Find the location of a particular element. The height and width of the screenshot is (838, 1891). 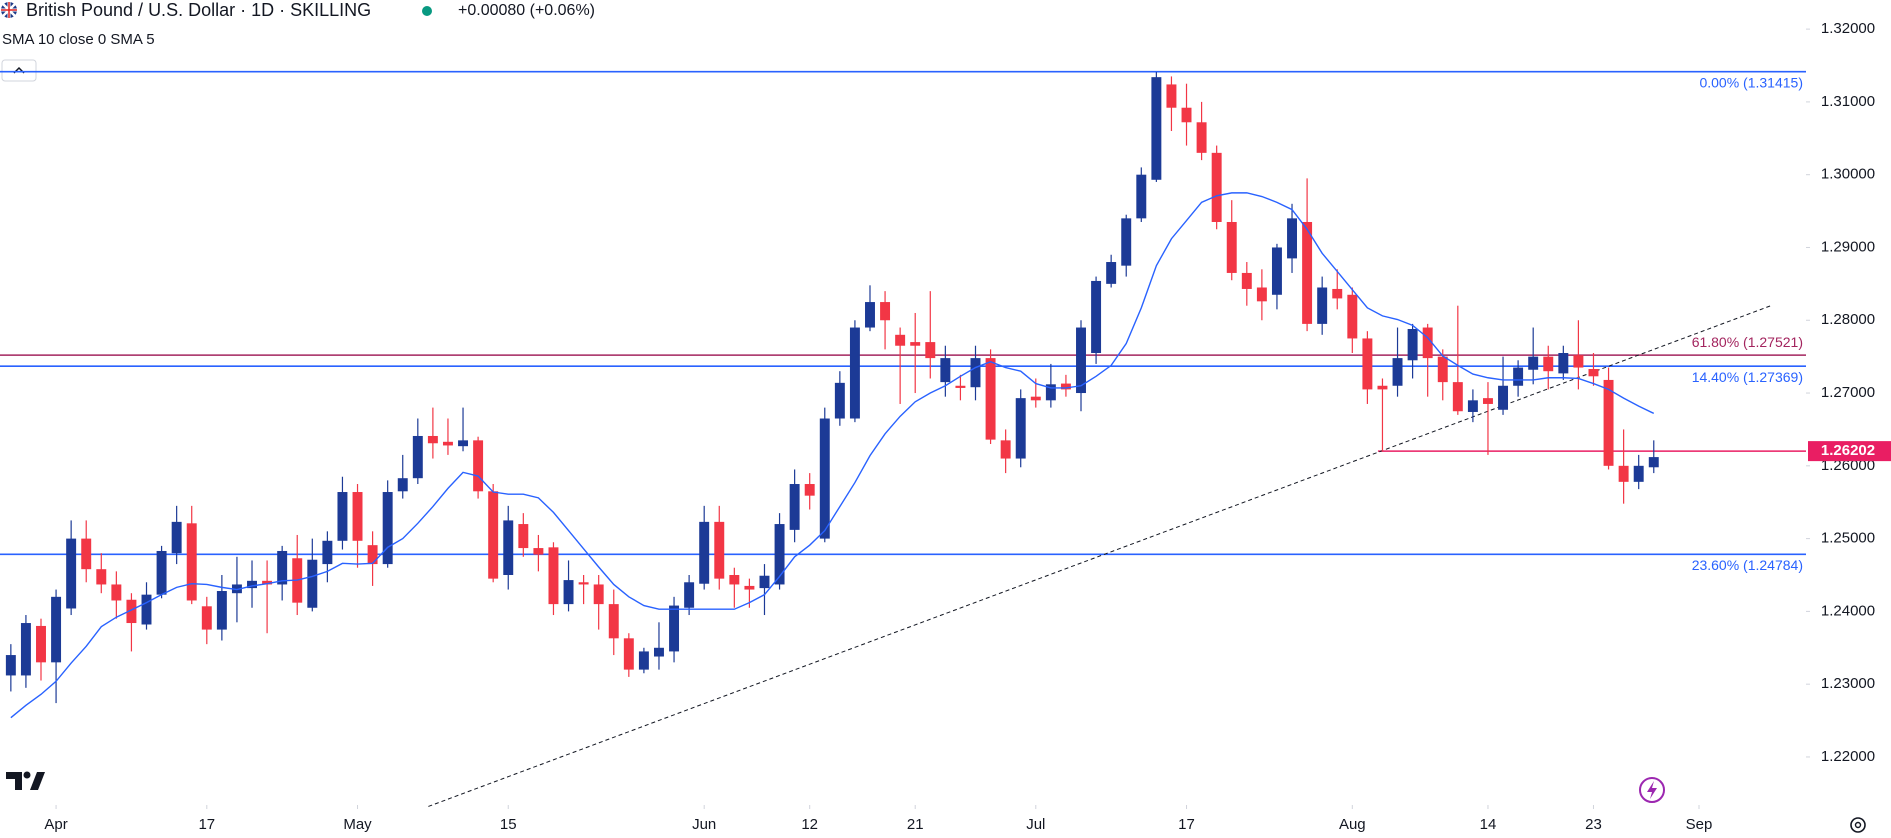

y-tick-label: 1.32000 is located at coordinates (1848, 28).